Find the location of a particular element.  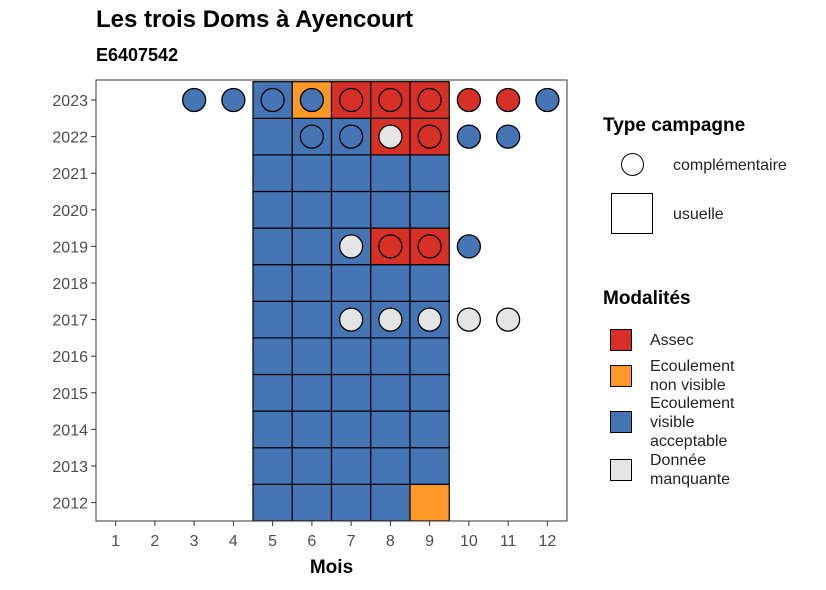

legend-usuelle-square is located at coordinates (632, 213).